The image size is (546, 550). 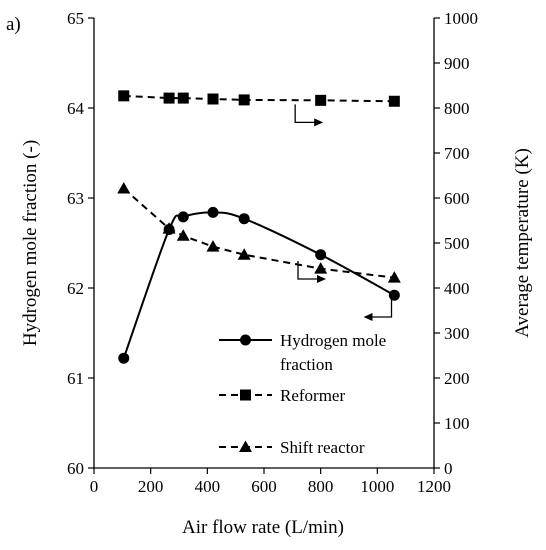 What do you see at coordinates (322, 447) in the screenshot?
I see `legend-label: Shift reactor` at bounding box center [322, 447].